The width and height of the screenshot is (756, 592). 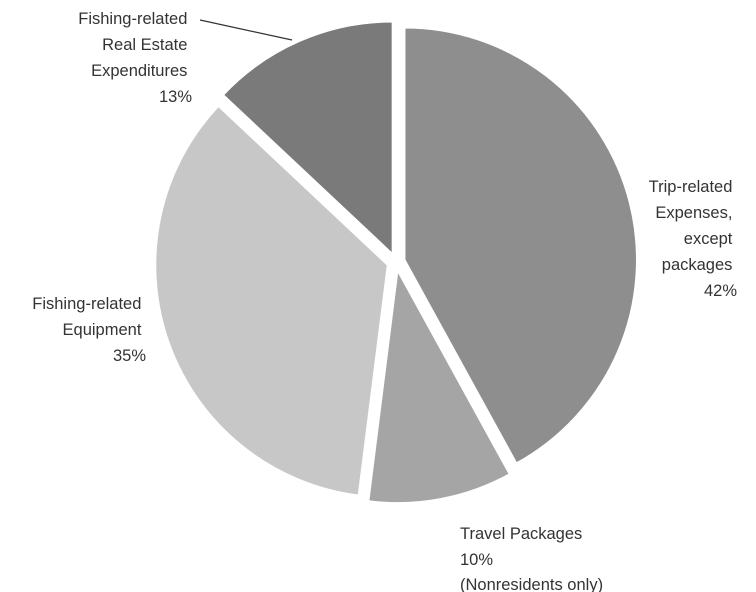 I want to click on label-fishing-equipment: Fishing-related Equipment 35%, so click(x=89, y=330).